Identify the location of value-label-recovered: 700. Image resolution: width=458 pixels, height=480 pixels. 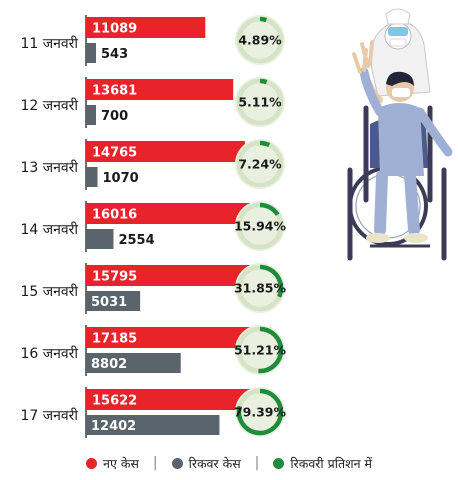
(114, 116).